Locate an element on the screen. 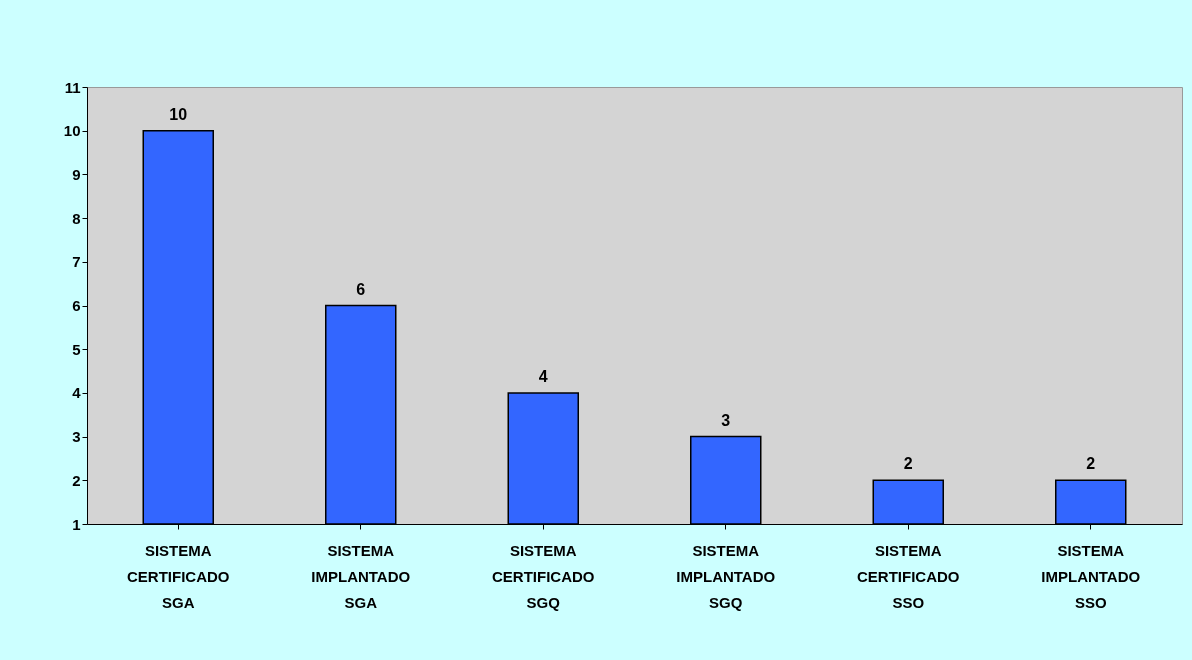  x-tick-label: SISTEMA IMPLANTADO SGA is located at coordinates (361, 576).